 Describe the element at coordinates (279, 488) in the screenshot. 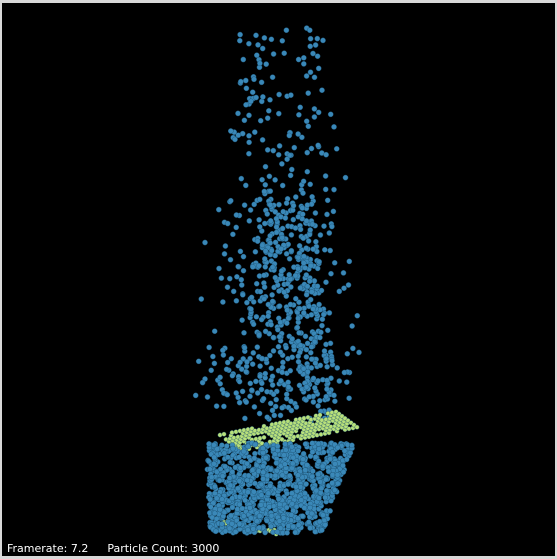

I see `blue-particle-foreground` at that location.